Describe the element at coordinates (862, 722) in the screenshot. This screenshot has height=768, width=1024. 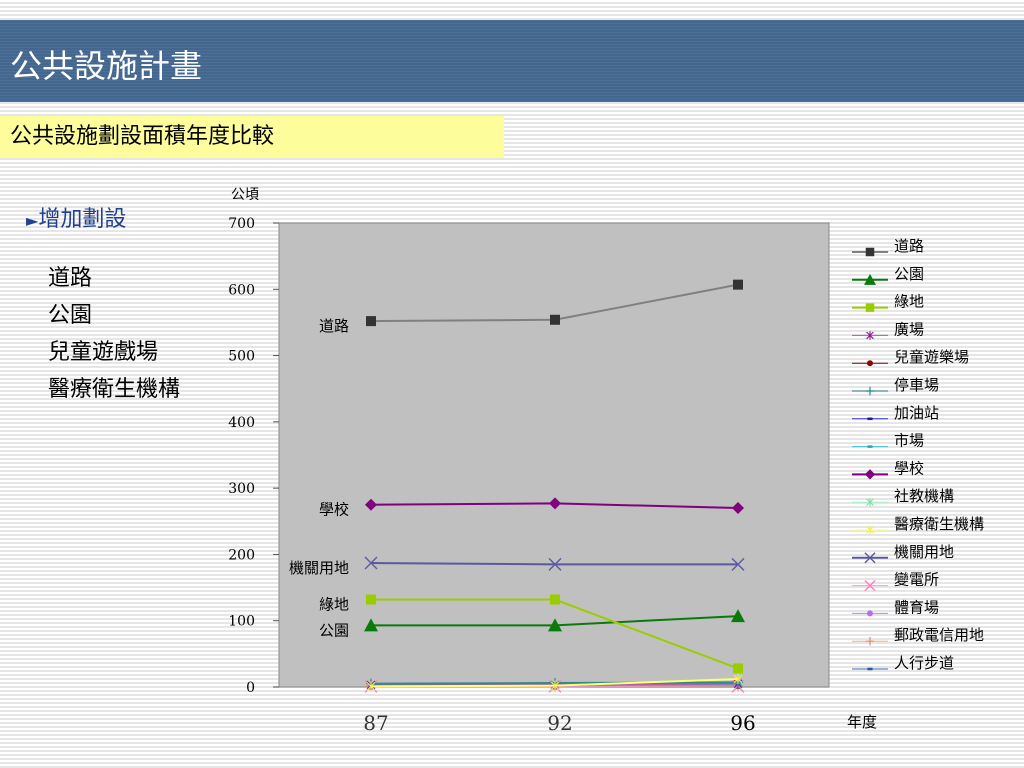
I see `x-axis-label: 年度` at that location.